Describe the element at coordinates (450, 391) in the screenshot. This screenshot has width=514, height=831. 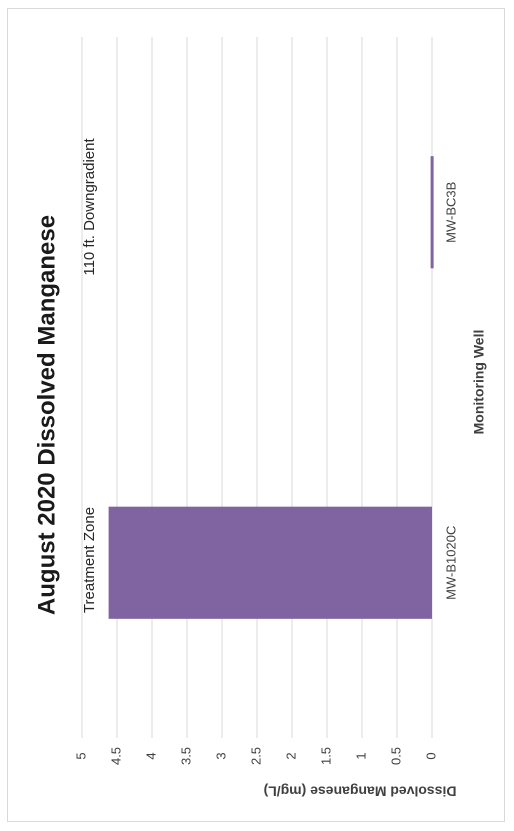
I see `x-axis-categories: MW-B1020C MW-BC3B` at that location.